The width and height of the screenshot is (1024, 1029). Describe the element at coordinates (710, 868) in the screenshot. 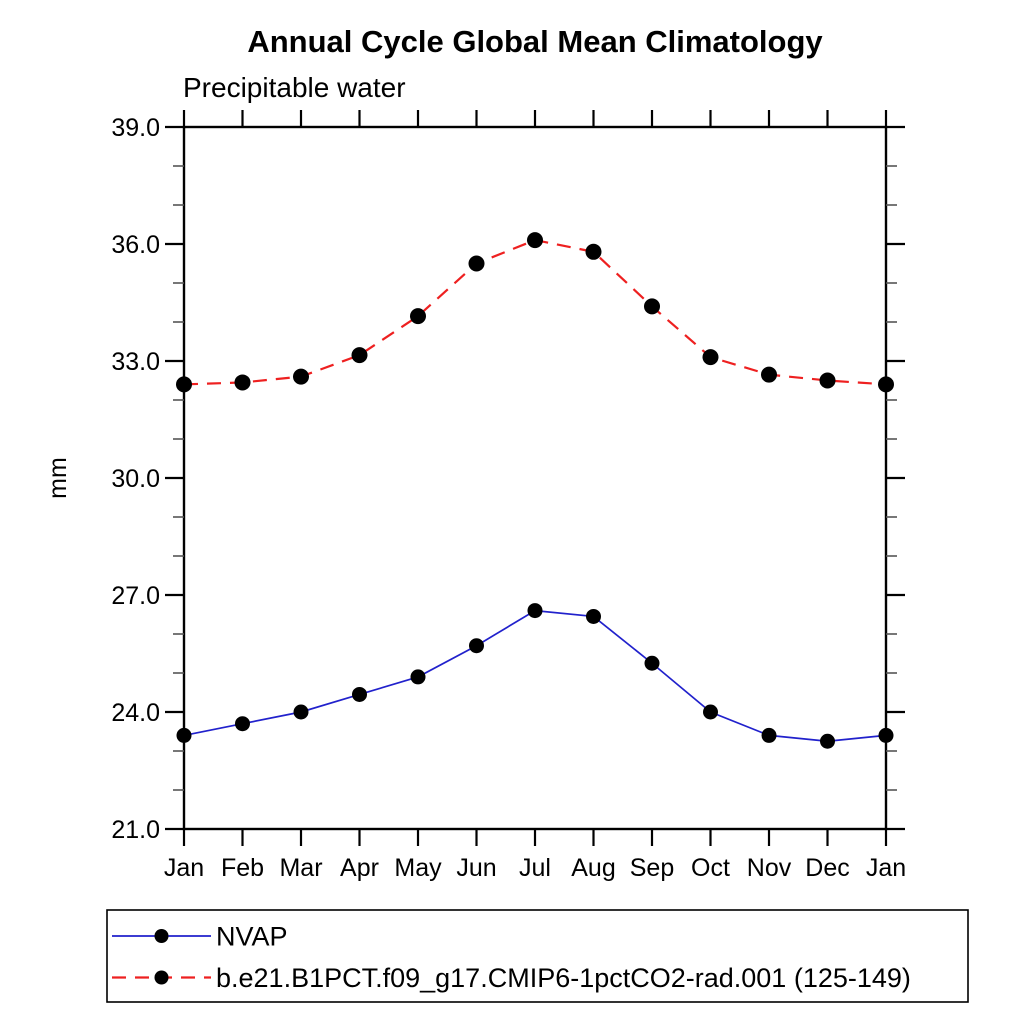

I see `x-tick-label: Oct` at that location.